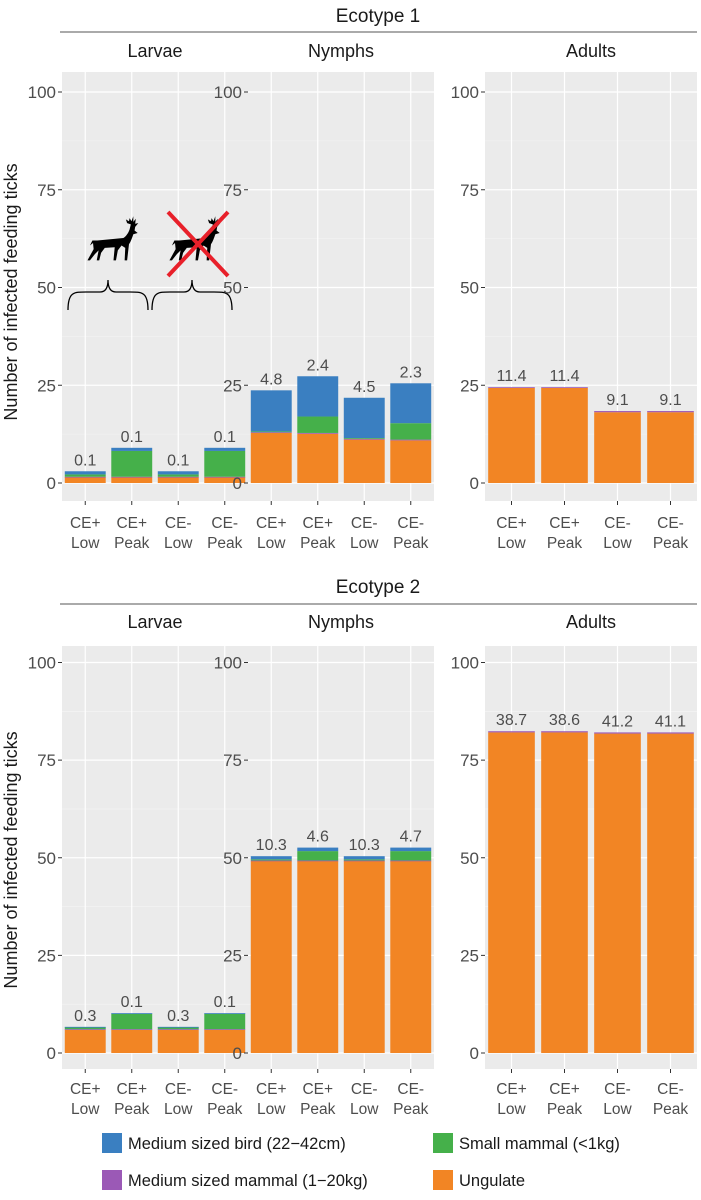  I want to click on legend-label: Small mammal (<1kg), so click(539, 1144).